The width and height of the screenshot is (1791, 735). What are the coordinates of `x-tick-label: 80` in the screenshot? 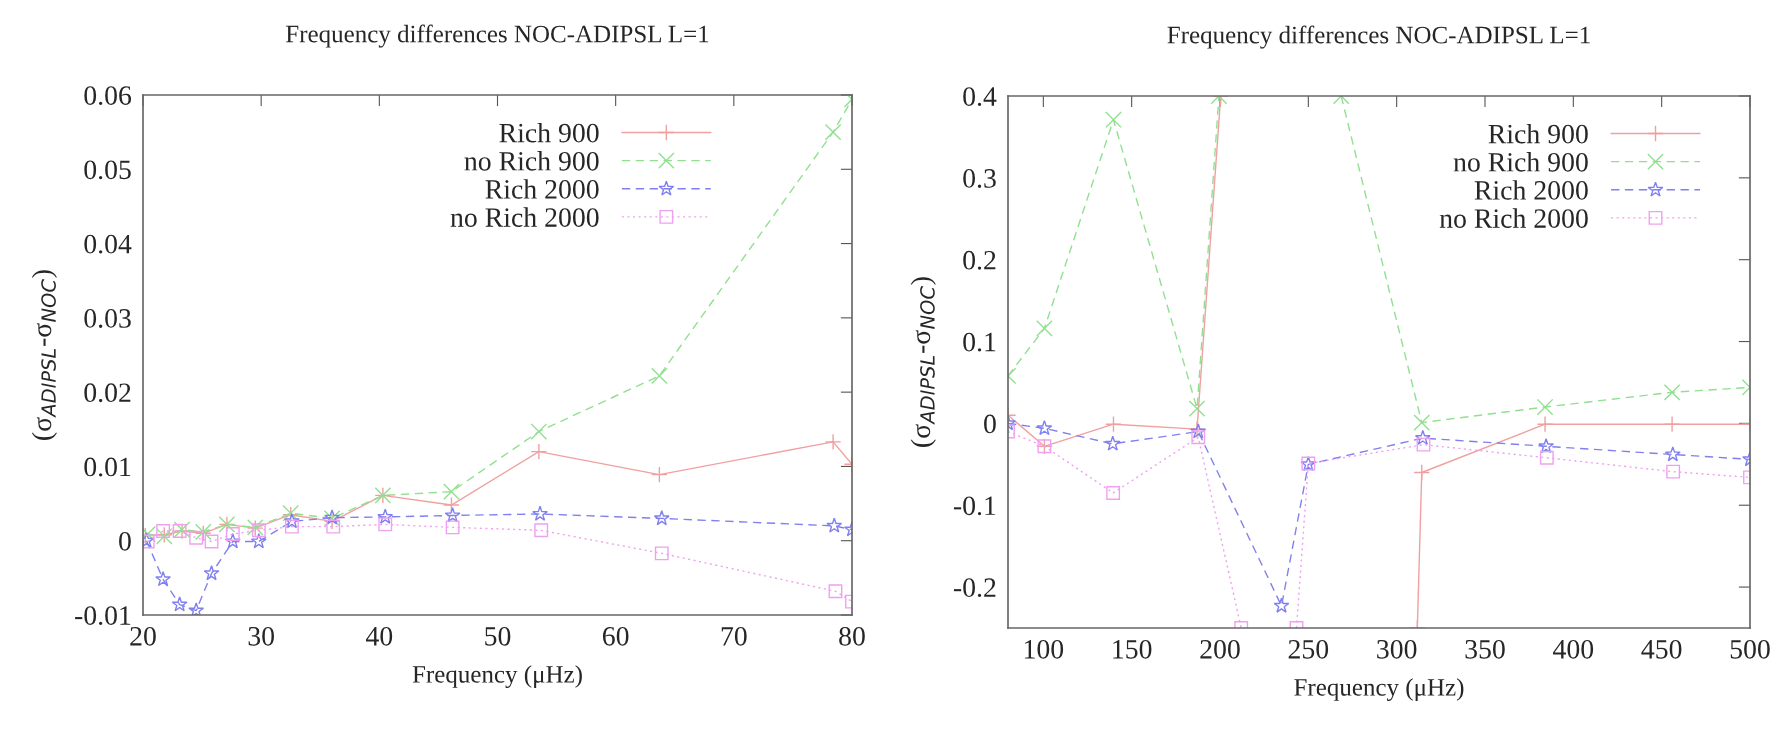 It's located at (852, 636).